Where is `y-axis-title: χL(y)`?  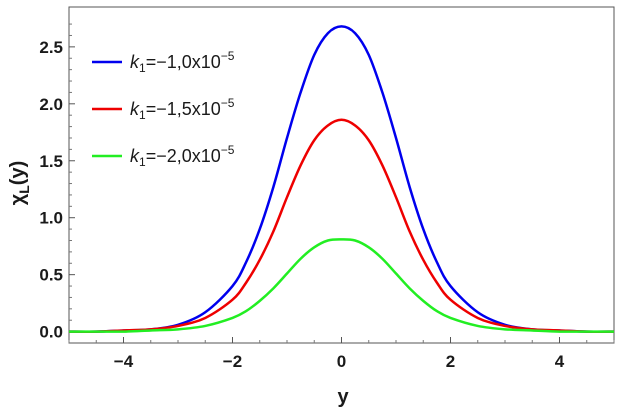
y-axis-title: χL(y) is located at coordinates (19, 183).